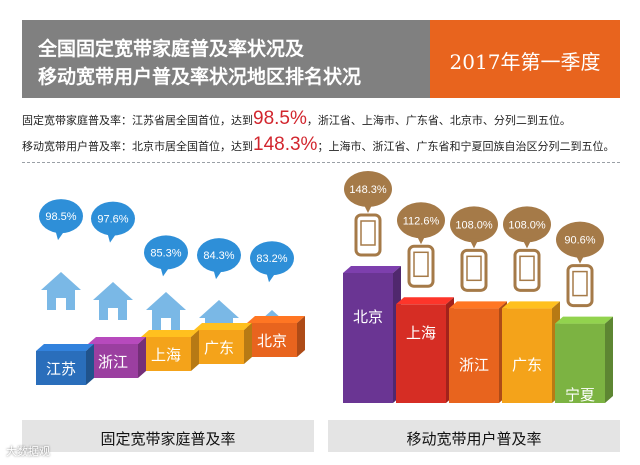  I want to click on value-label: 148.3%, so click(368, 190).